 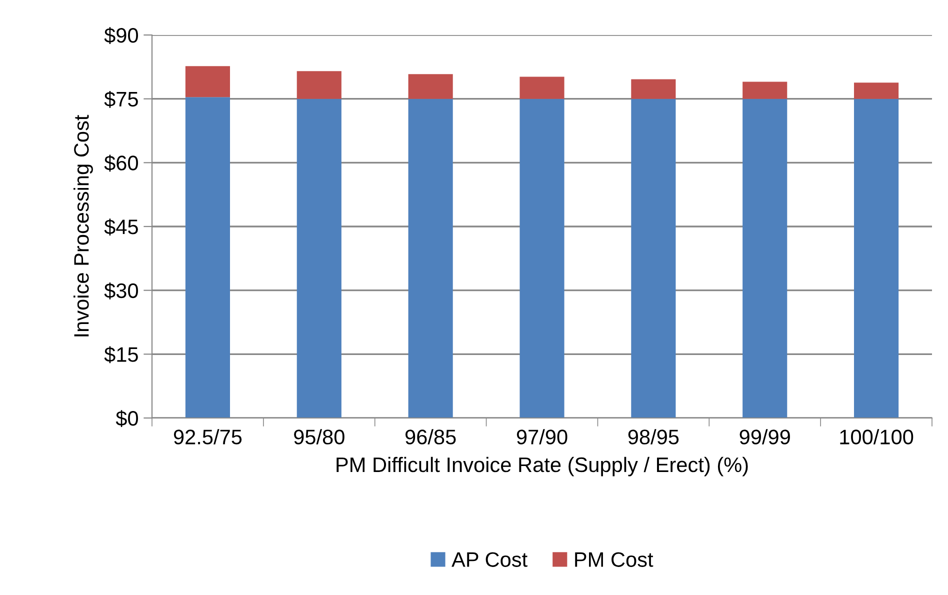 What do you see at coordinates (542, 466) in the screenshot?
I see `x-axis-title: PM Difficult Invoice Rate (Supply / Erect) (%)` at bounding box center [542, 466].